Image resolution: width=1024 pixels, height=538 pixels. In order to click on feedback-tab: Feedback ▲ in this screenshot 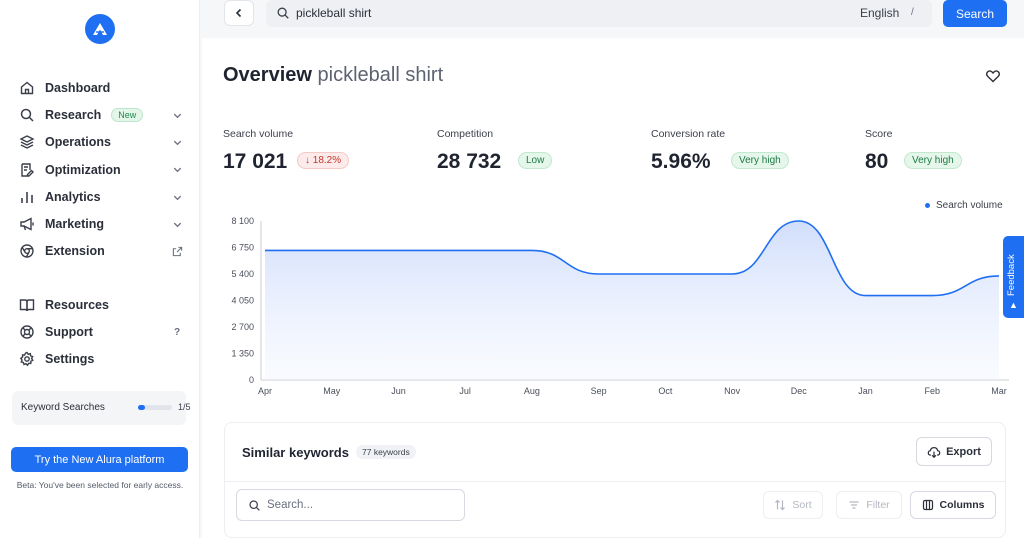, I will do `click(1013, 277)`.